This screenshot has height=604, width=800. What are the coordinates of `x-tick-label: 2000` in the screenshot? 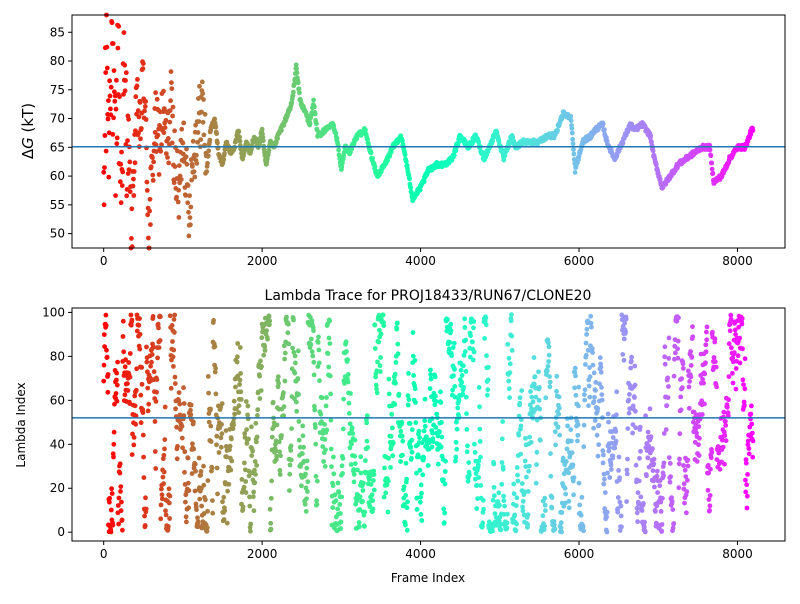 It's located at (262, 261).